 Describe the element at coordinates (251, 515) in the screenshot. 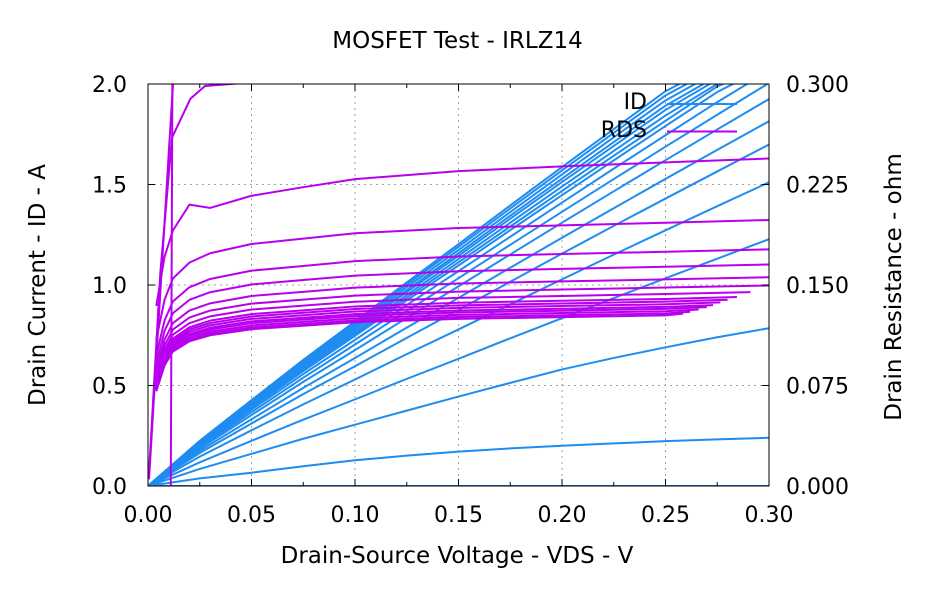

I see `x-tick-label: 0.05` at that location.